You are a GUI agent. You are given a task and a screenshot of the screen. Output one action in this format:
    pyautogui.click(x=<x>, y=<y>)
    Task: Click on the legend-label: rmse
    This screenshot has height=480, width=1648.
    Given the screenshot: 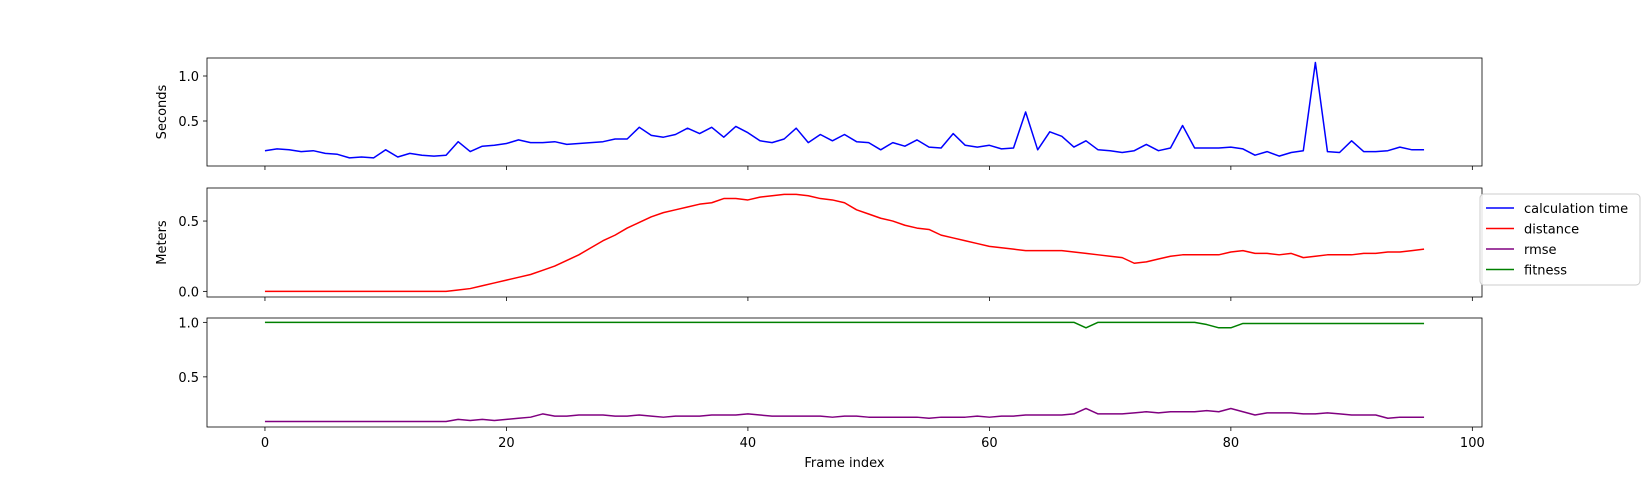 What is the action you would take?
    pyautogui.click(x=1540, y=250)
    